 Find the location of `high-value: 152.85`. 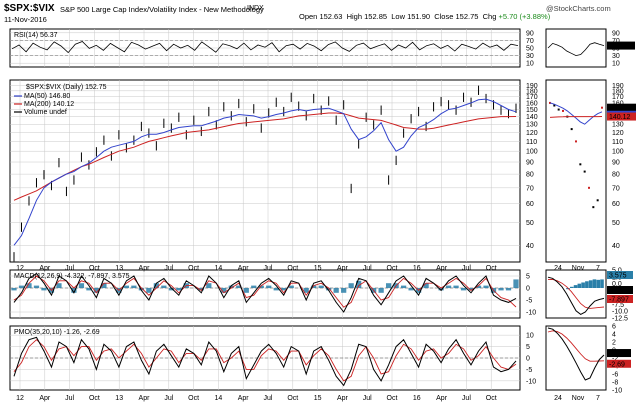

high-value: 152.85 is located at coordinates (376, 16).